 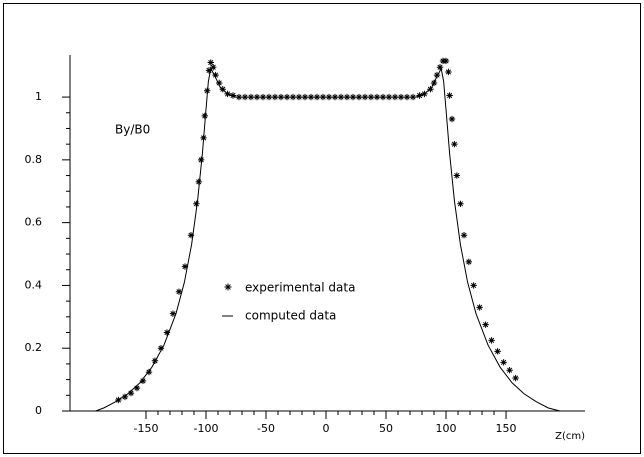 I want to click on x-tick-label: 0, so click(x=325, y=428).